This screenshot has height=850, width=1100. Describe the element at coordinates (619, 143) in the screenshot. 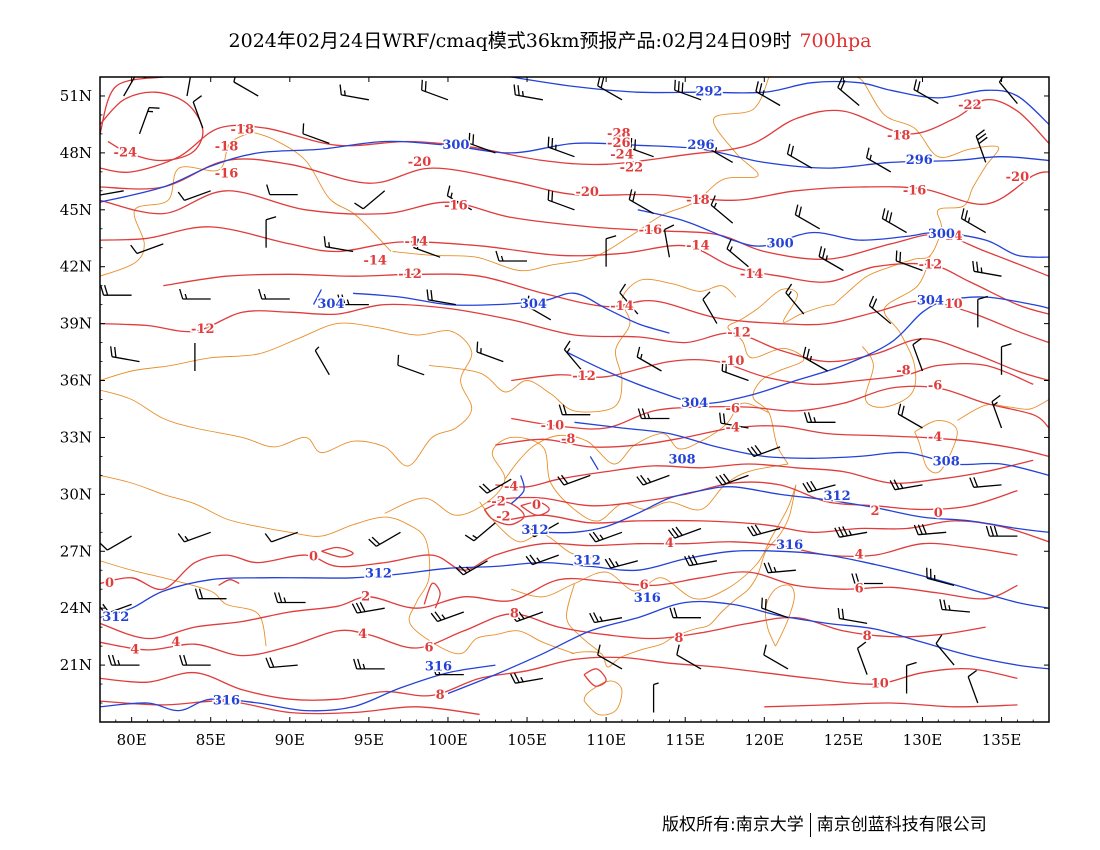

I see `temperature-label: -26` at that location.